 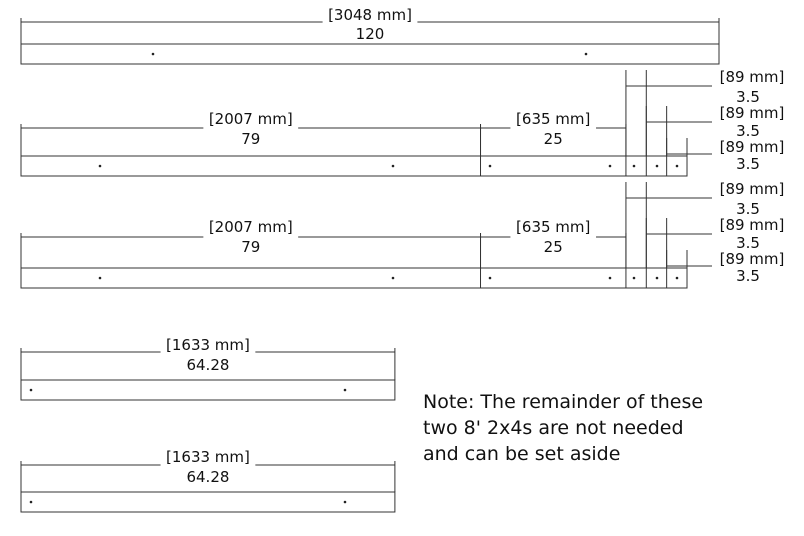 What do you see at coordinates (563, 402) in the screenshot?
I see `note-line-1: Note: The remainder of these` at bounding box center [563, 402].